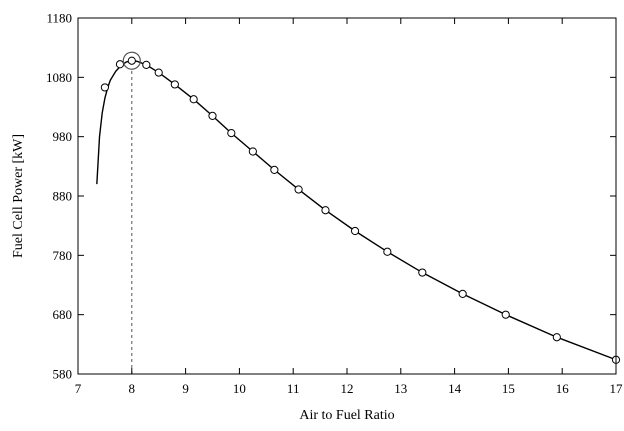 The width and height of the screenshot is (624, 431). What do you see at coordinates (185, 388) in the screenshot?
I see `x-tick-label: 9` at bounding box center [185, 388].